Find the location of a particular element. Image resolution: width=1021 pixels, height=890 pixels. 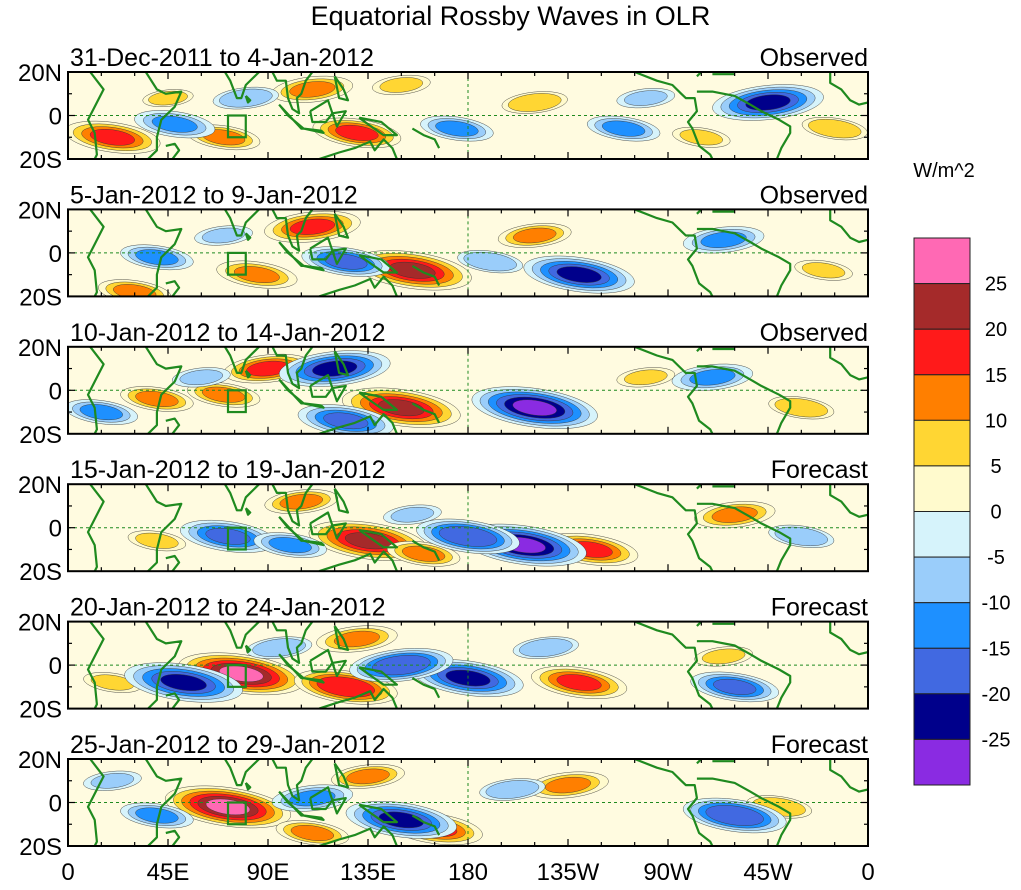

panel-period: 31-Dec-2011 to 4-Jan-2012 is located at coordinates (222, 58).